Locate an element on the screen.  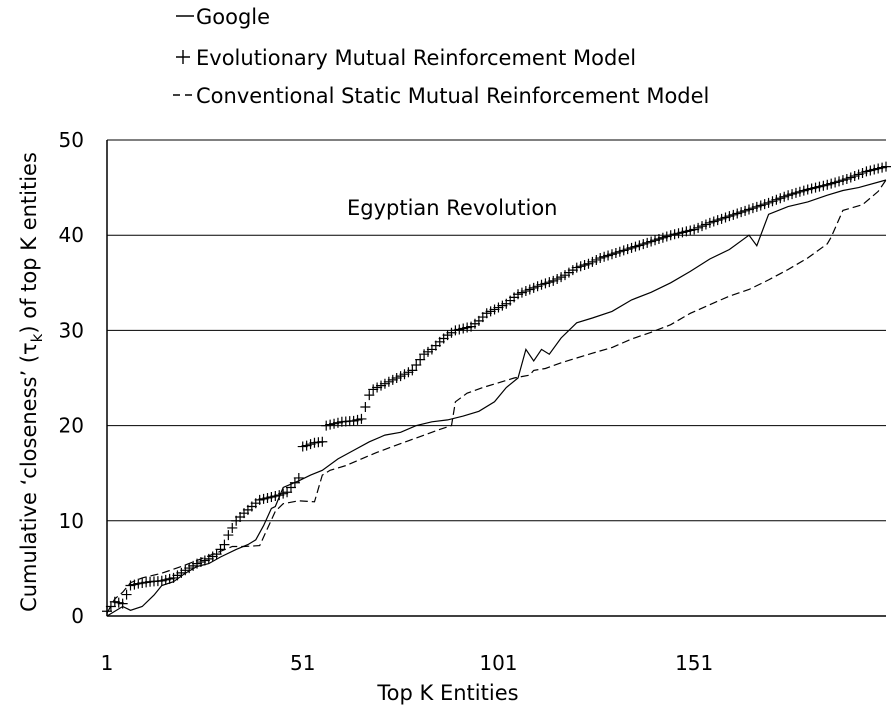
legend-label: Evolutionary Mutual Reinforcement Model is located at coordinates (416, 58).